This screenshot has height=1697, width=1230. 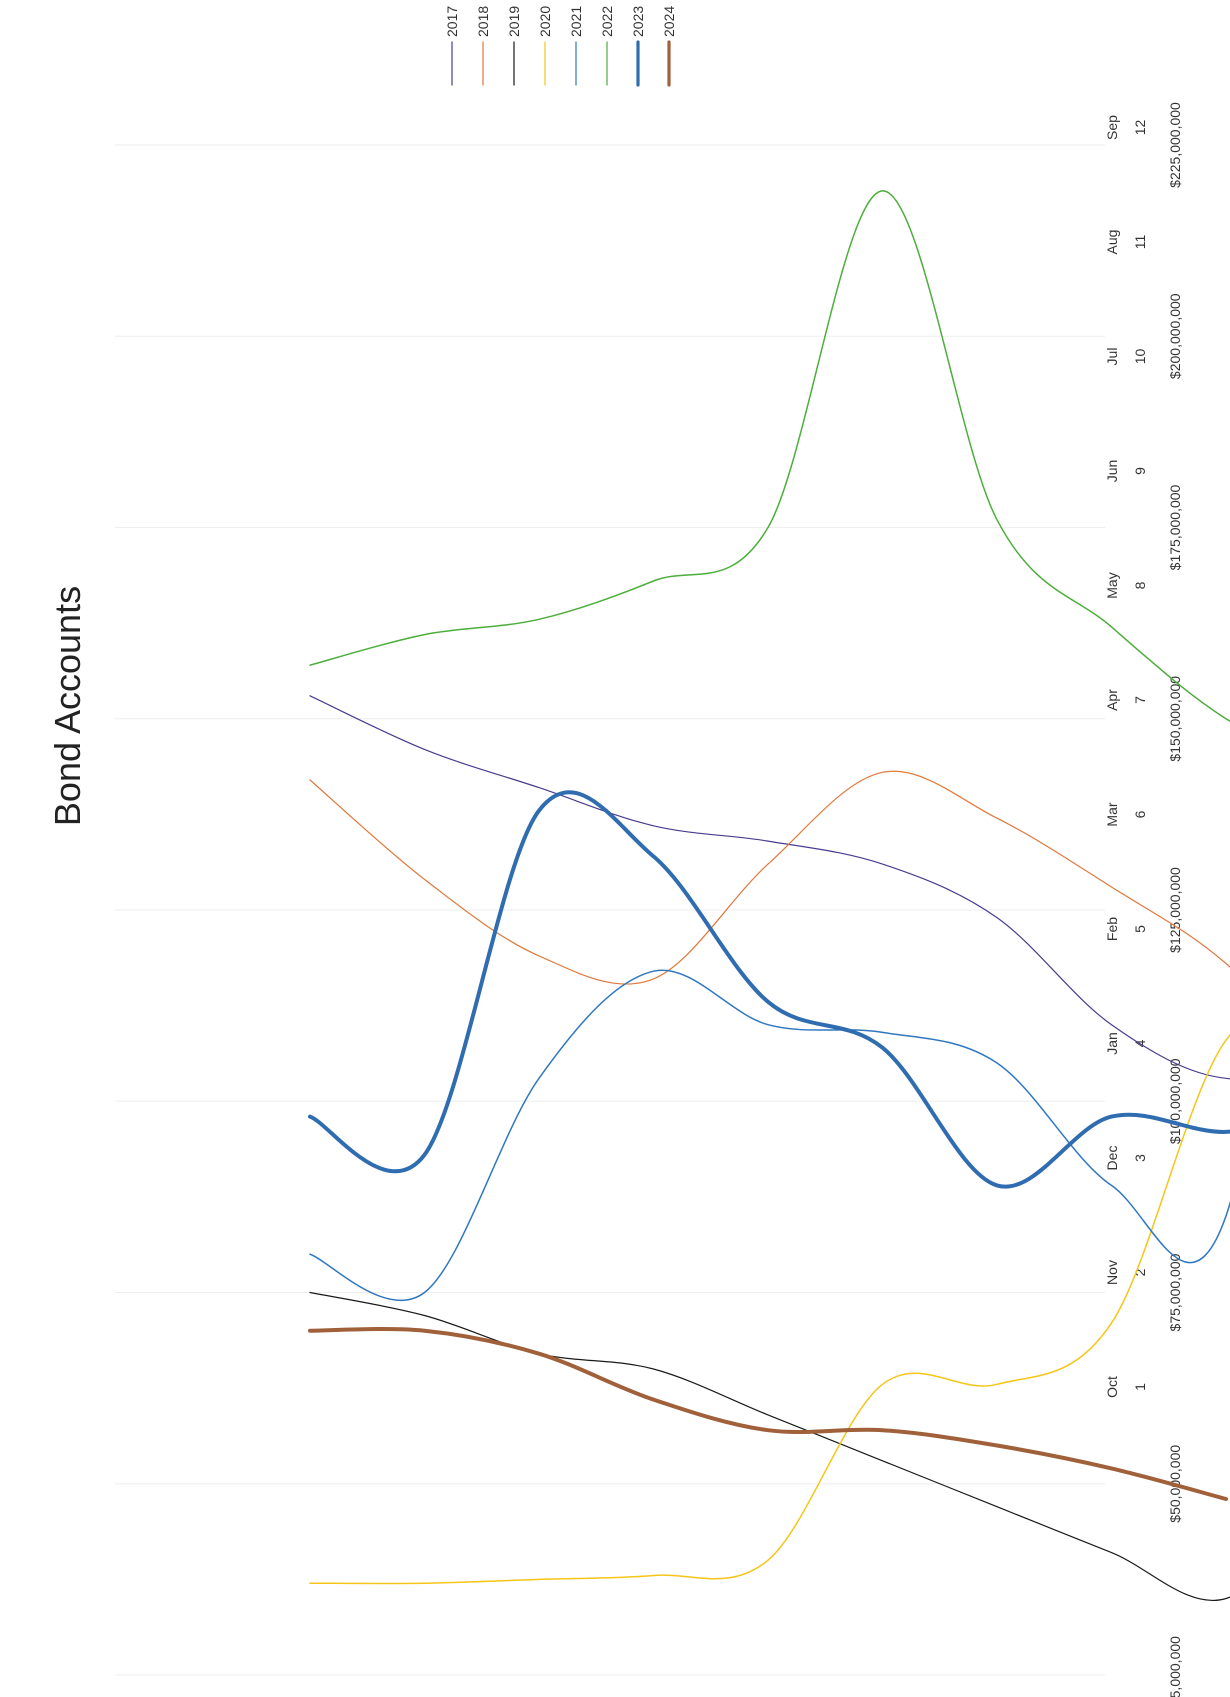 I want to click on x-tick-label: 7, so click(x=1140, y=700).